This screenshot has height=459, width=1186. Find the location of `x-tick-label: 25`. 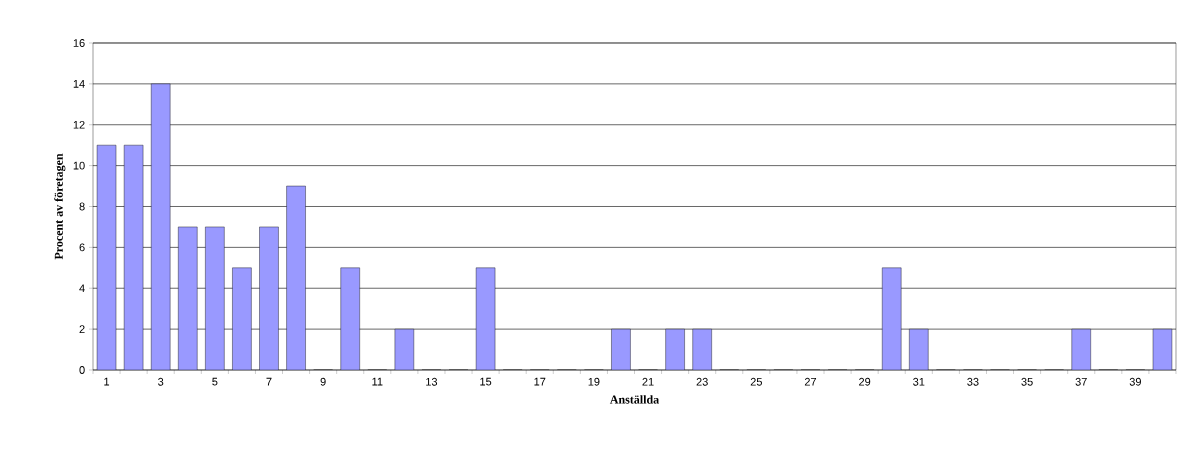

x-tick-label: 25 is located at coordinates (756, 381).